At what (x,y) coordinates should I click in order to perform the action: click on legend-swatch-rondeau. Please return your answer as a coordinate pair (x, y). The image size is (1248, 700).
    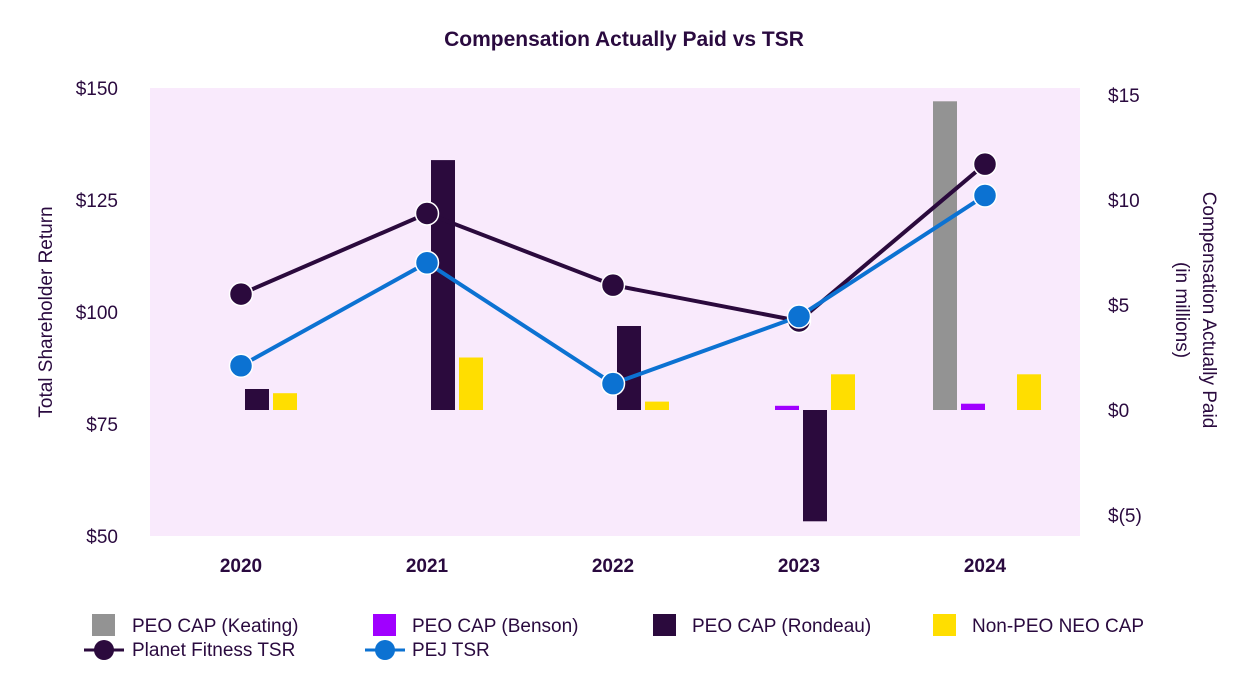
    Looking at the image, I should click on (664, 625).